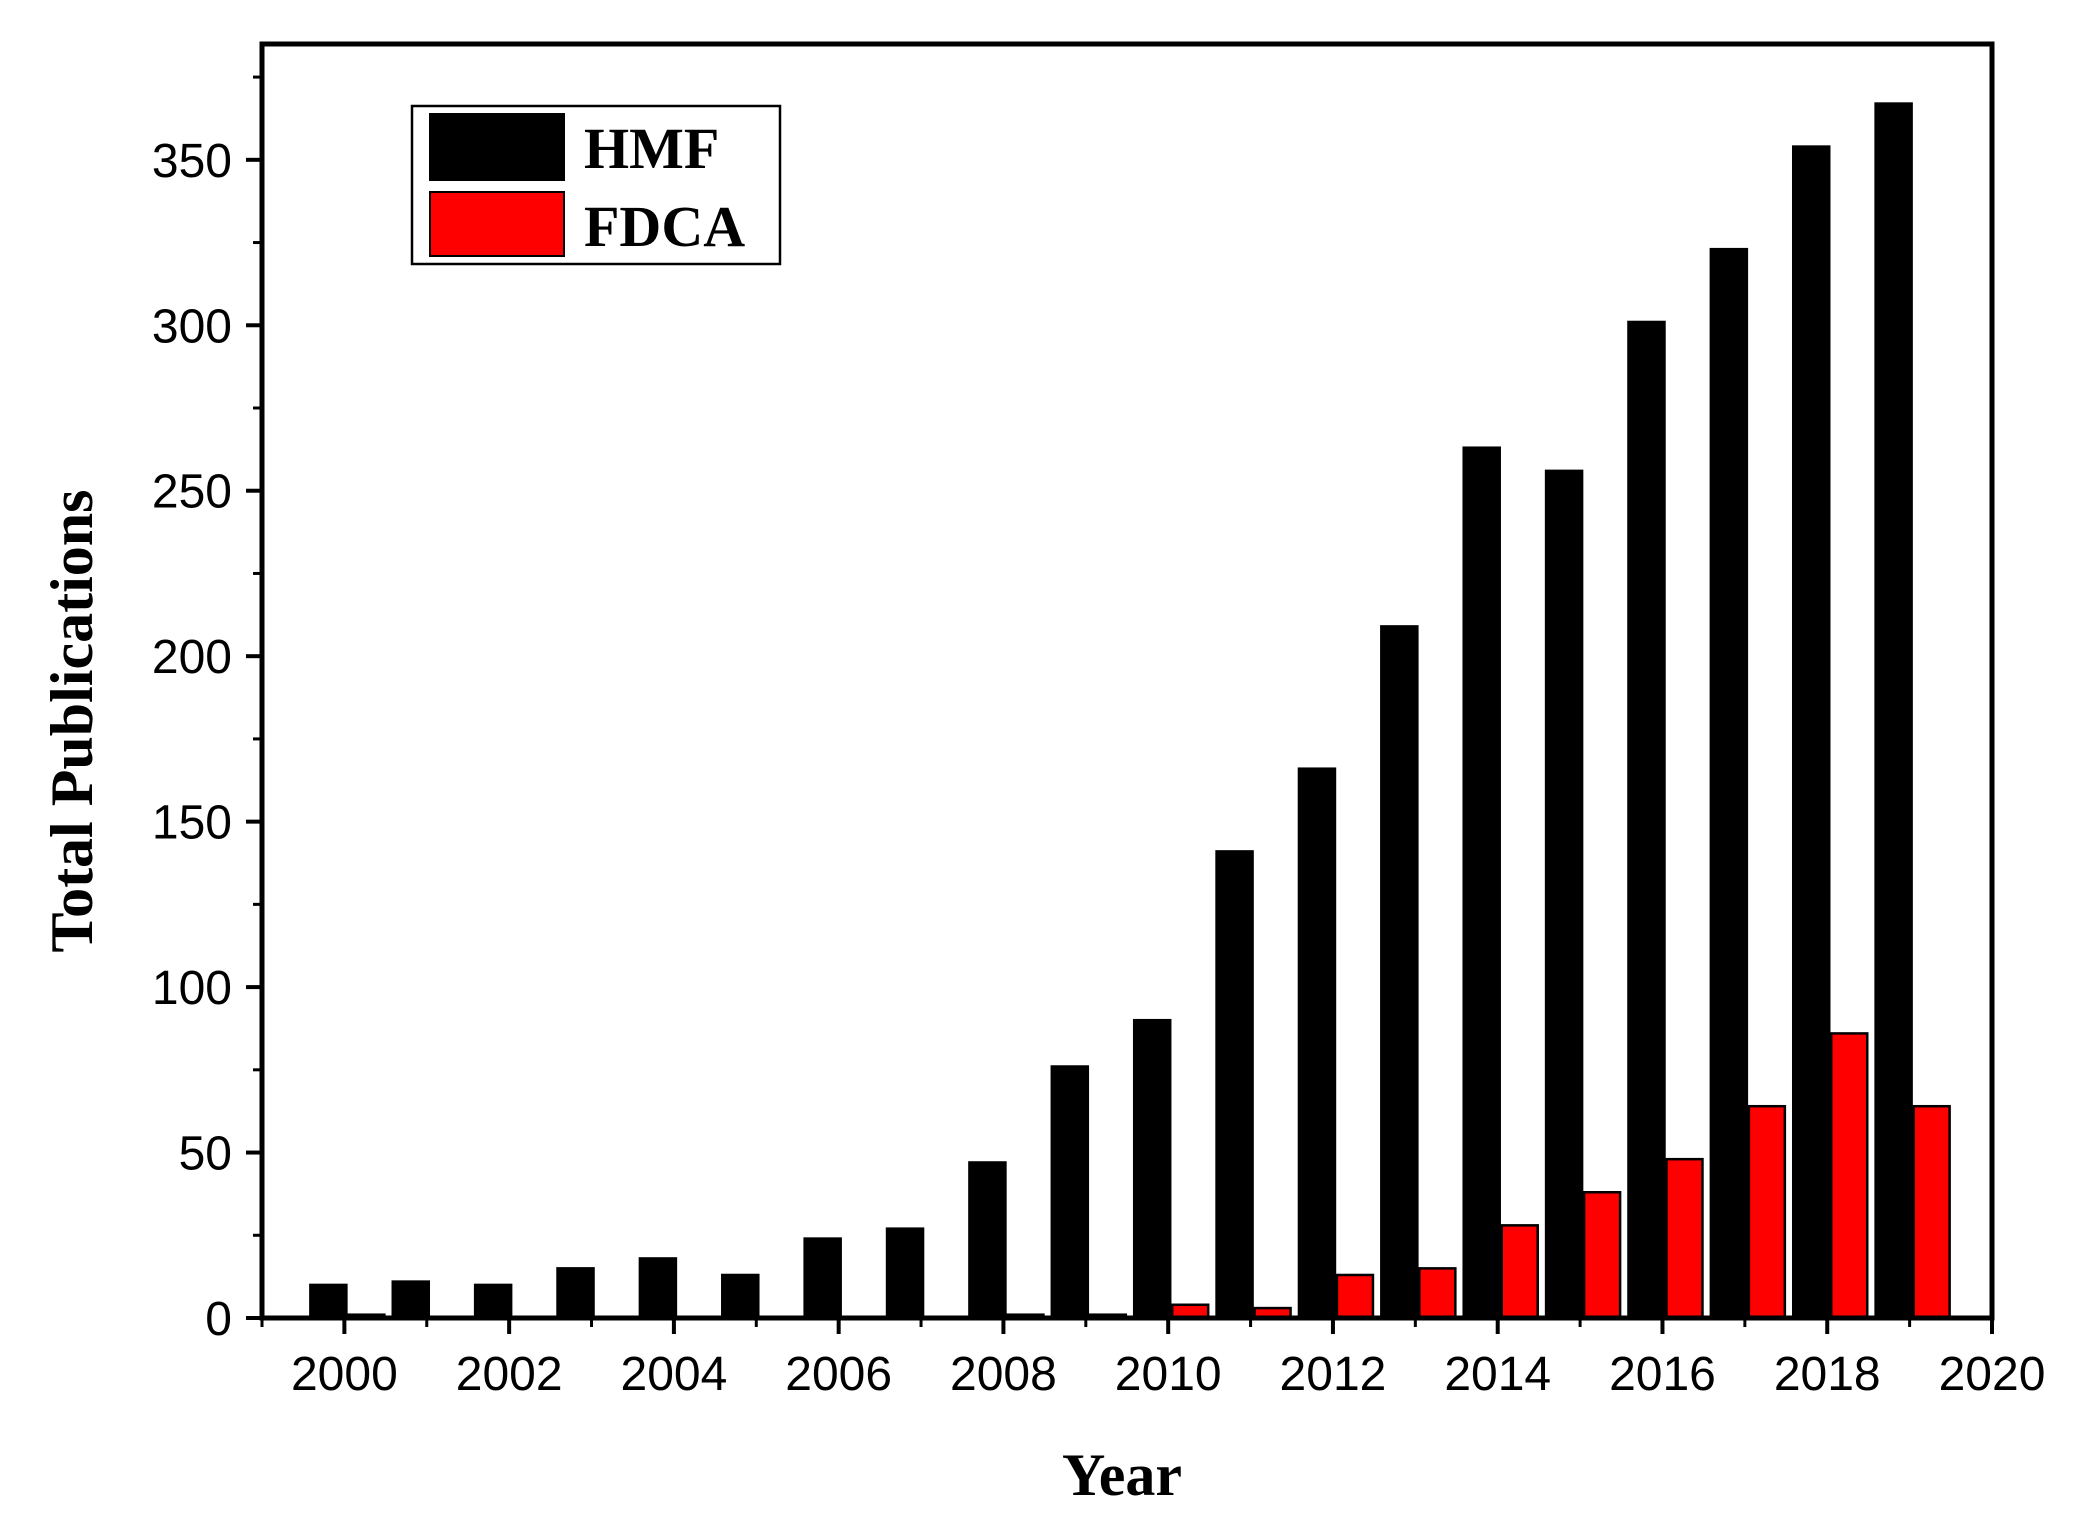  I want to click on bar-hmf-2009, so click(1070, 1192).